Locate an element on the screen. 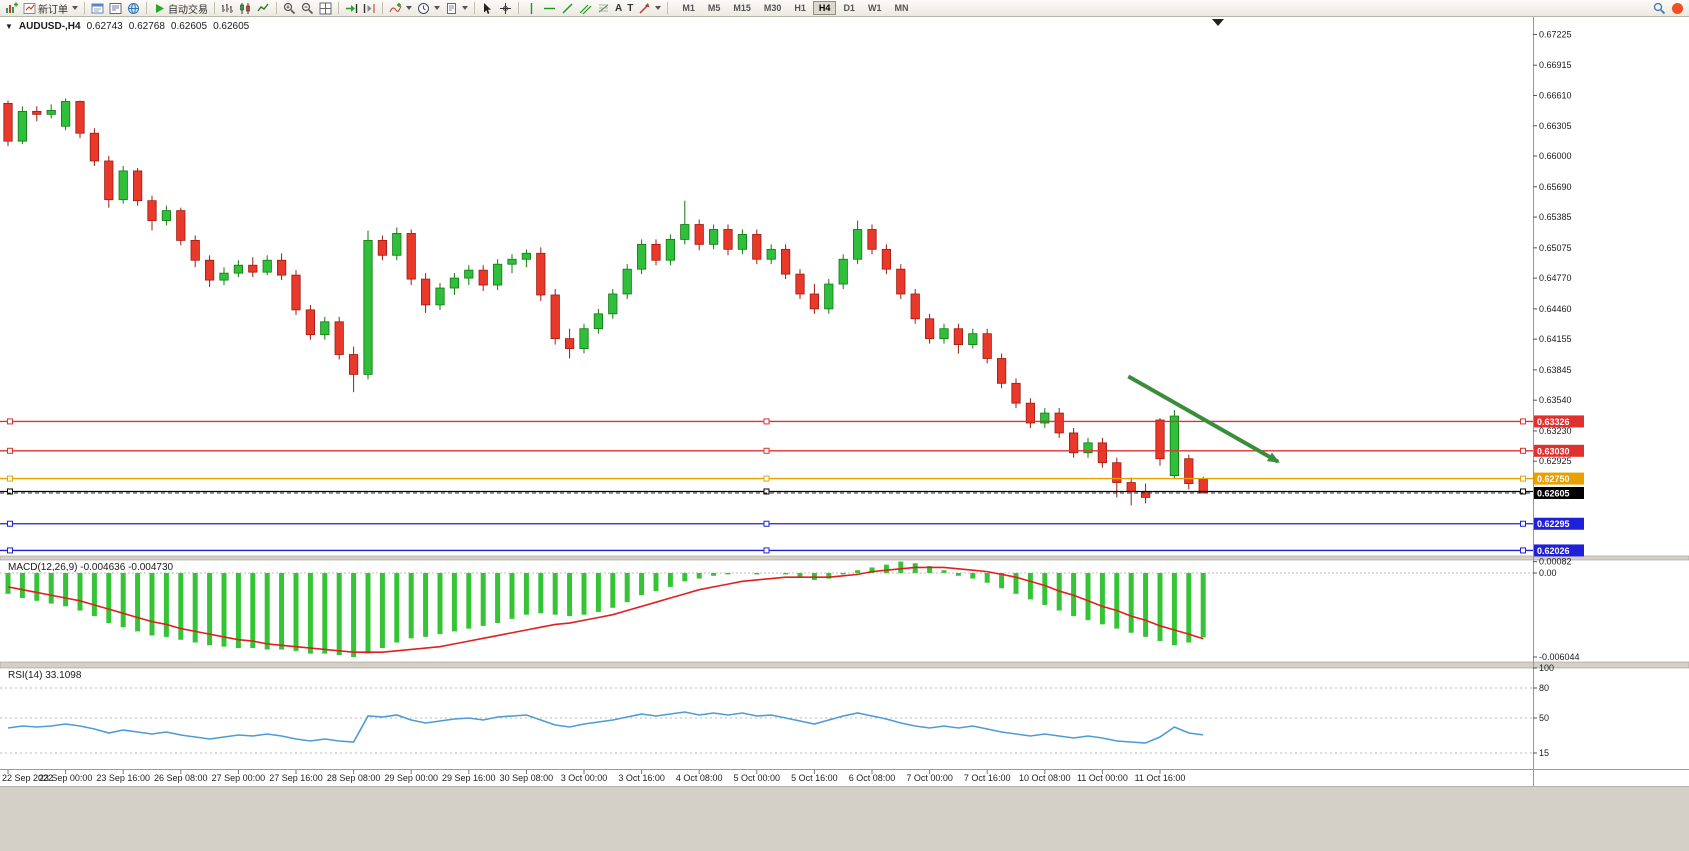  line-chart-icon is located at coordinates (263, 7).